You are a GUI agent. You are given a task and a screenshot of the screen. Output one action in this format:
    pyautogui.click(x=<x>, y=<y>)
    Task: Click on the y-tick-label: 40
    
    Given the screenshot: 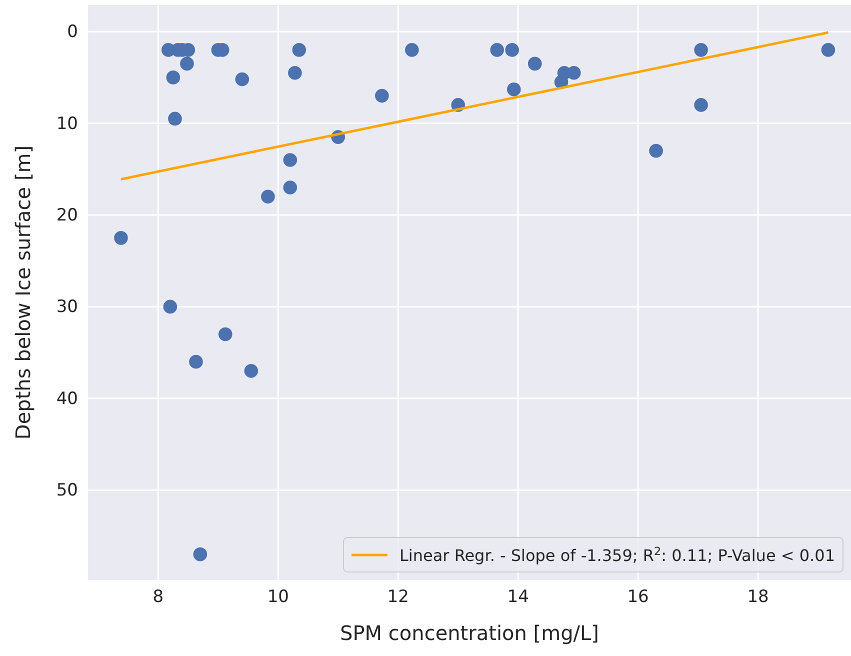 What is the action you would take?
    pyautogui.click(x=67, y=398)
    